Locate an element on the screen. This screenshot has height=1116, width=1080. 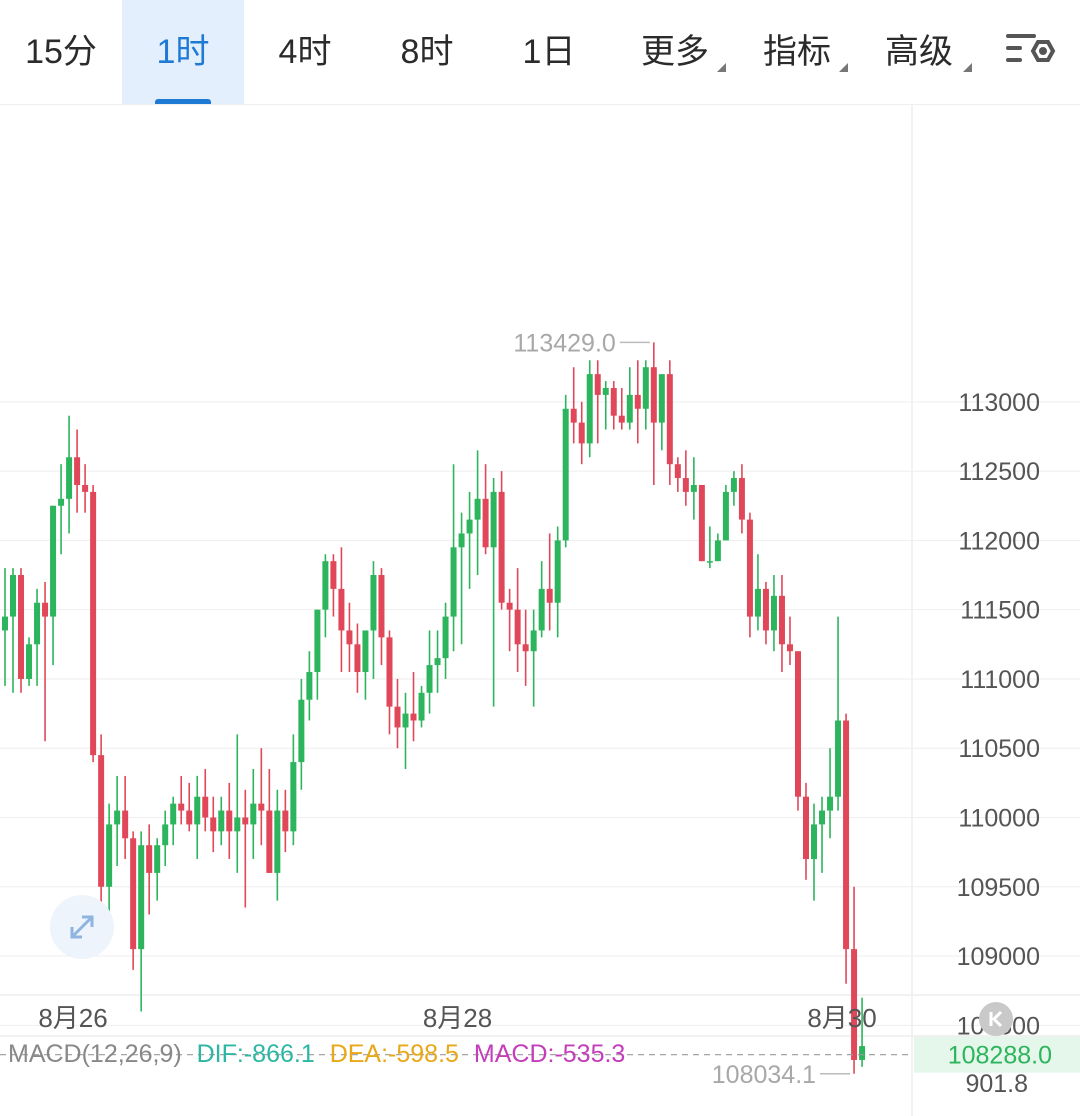
tab-1d: 1日 is located at coordinates (549, 52).